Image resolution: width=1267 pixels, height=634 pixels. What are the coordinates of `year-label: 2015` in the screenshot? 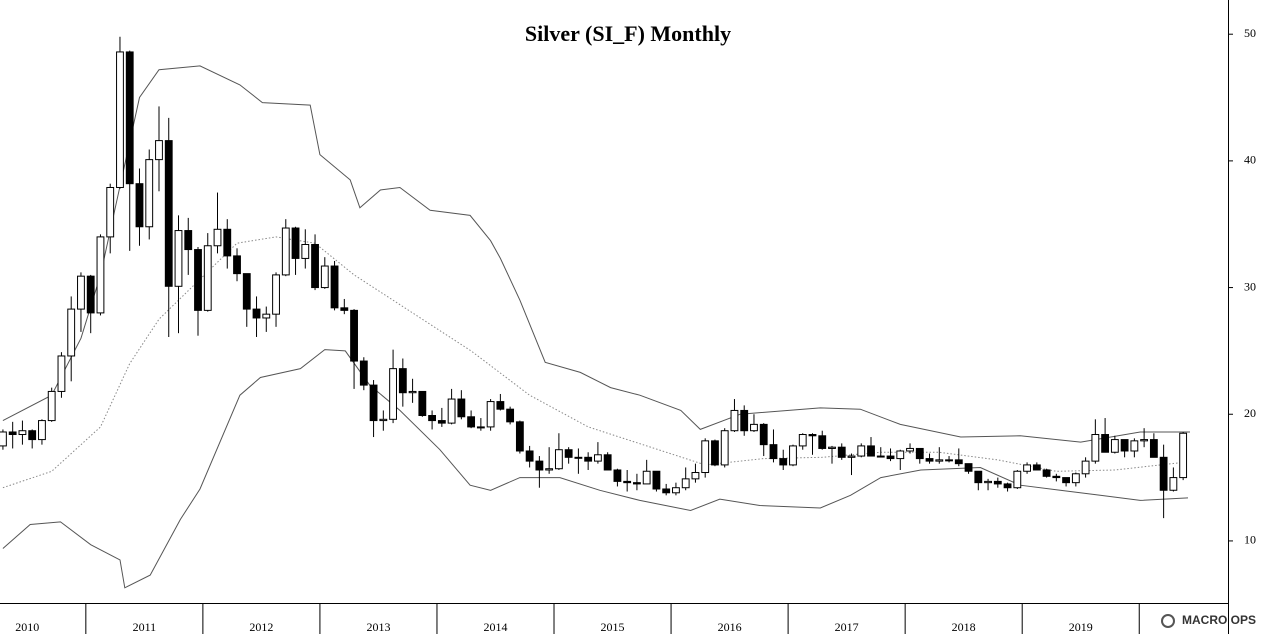 It's located at (613, 627).